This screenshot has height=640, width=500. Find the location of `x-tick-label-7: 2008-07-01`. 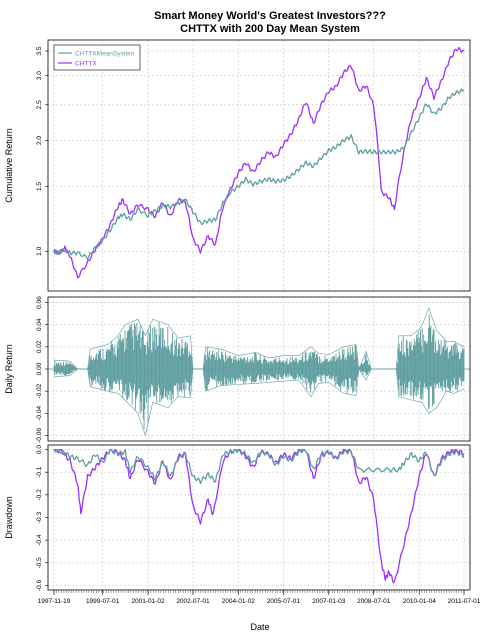

x-tick-label-7: 2008-07-01 is located at coordinates (374, 601).